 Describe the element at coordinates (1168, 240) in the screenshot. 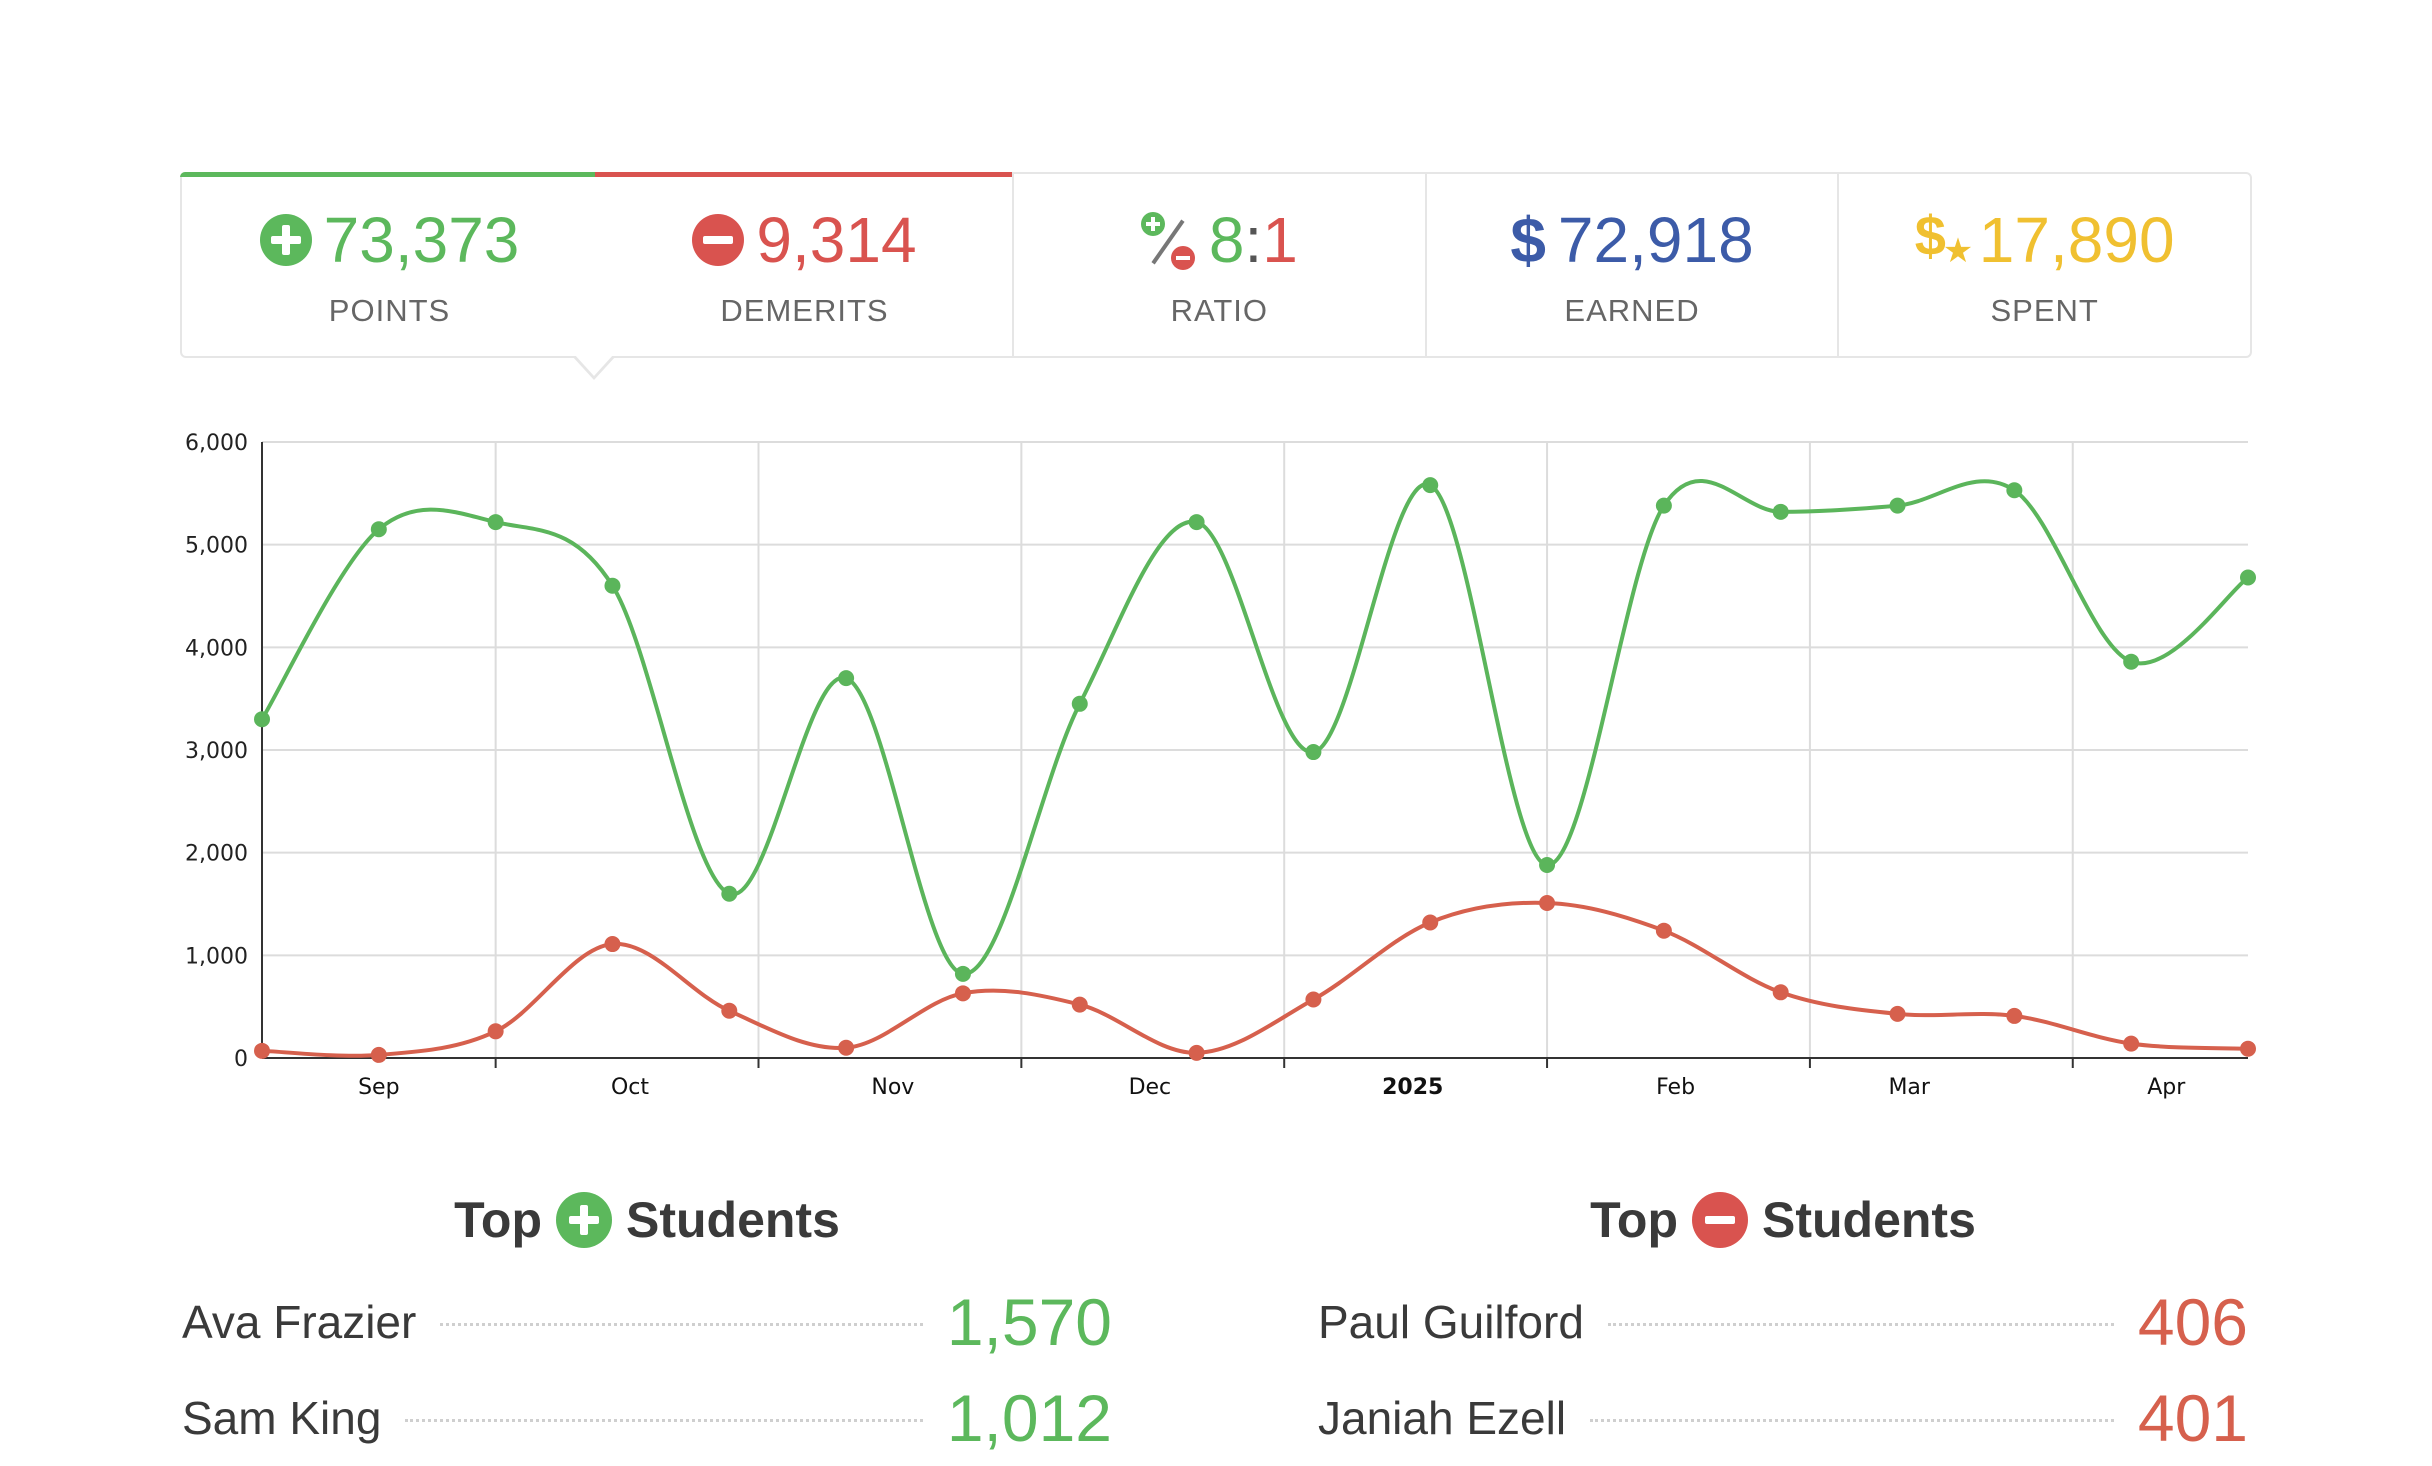

I see `ratio-icon` at that location.